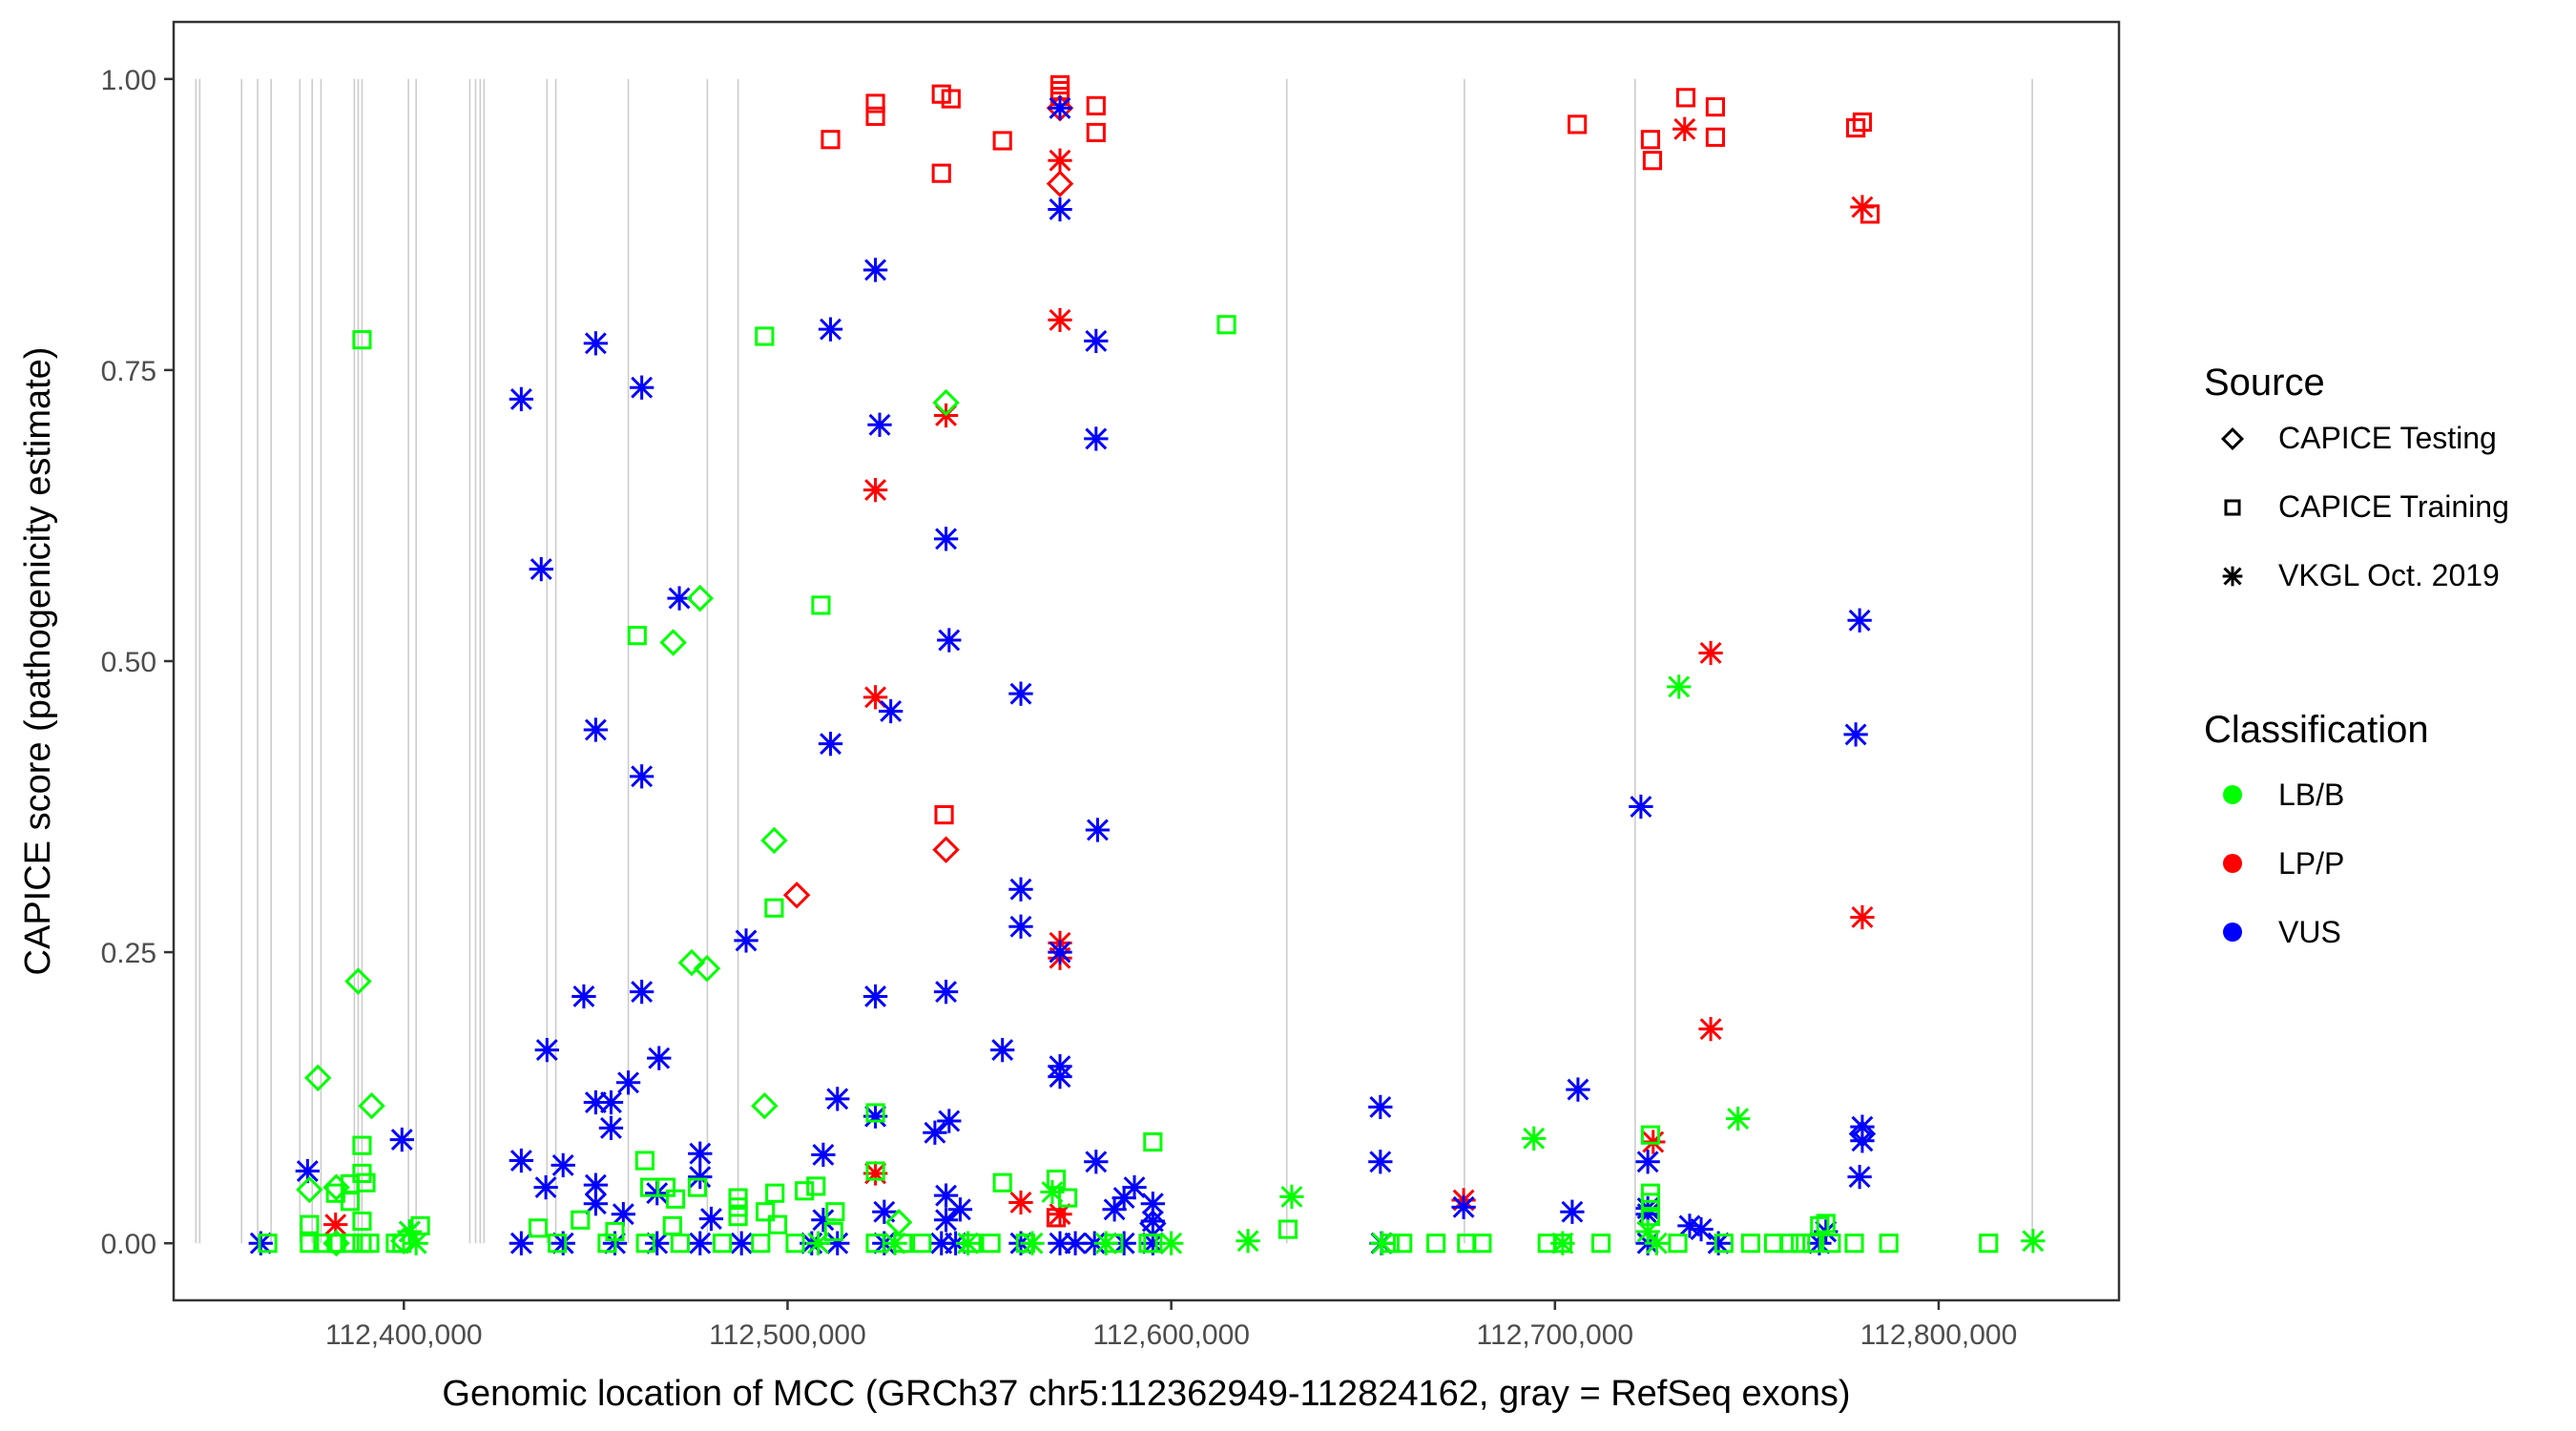 The width and height of the screenshot is (2576, 1431). Describe the element at coordinates (1171, 1335) in the screenshot. I see `x-tick-label: 112,600,000` at that location.